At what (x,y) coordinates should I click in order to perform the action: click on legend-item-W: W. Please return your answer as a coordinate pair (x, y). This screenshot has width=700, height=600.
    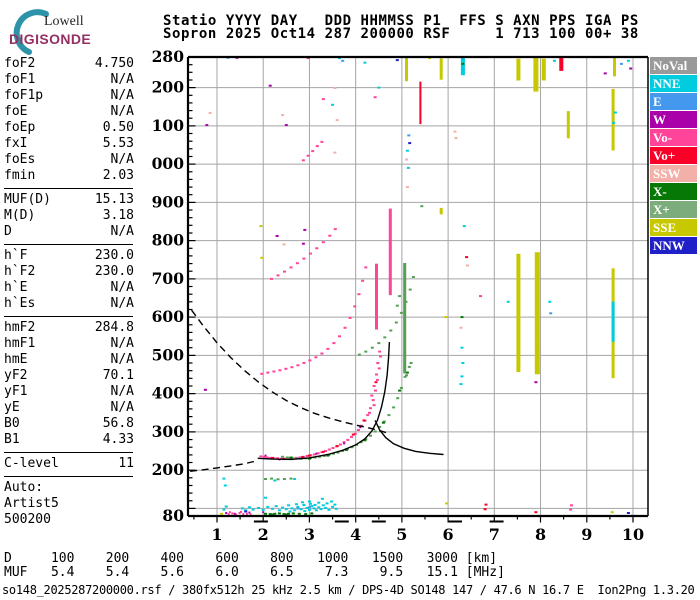
    Looking at the image, I should click on (673, 119).